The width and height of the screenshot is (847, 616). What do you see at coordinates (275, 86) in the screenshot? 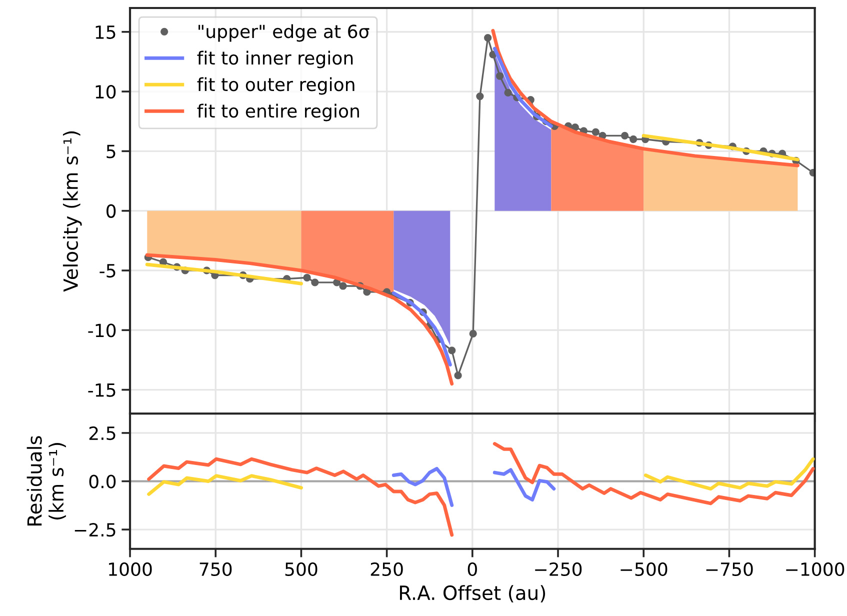
I see `legend-label: fit to outer region` at bounding box center [275, 86].